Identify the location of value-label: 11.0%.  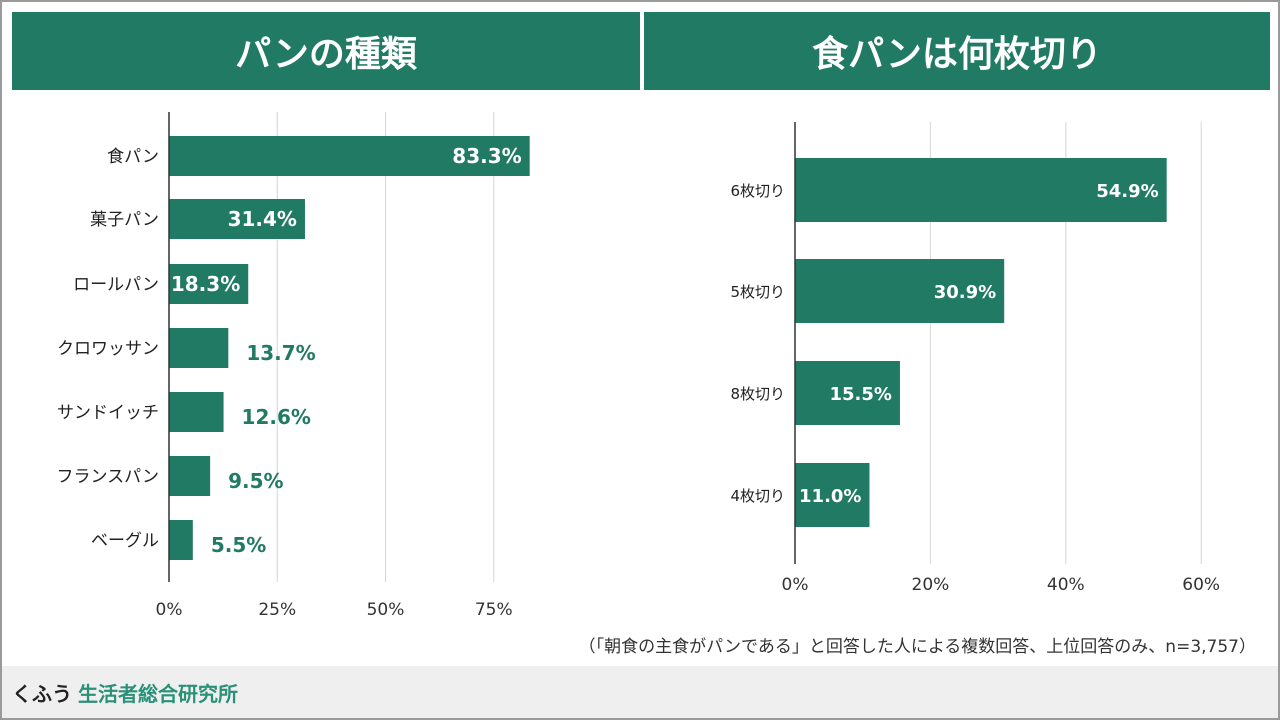
(830, 496).